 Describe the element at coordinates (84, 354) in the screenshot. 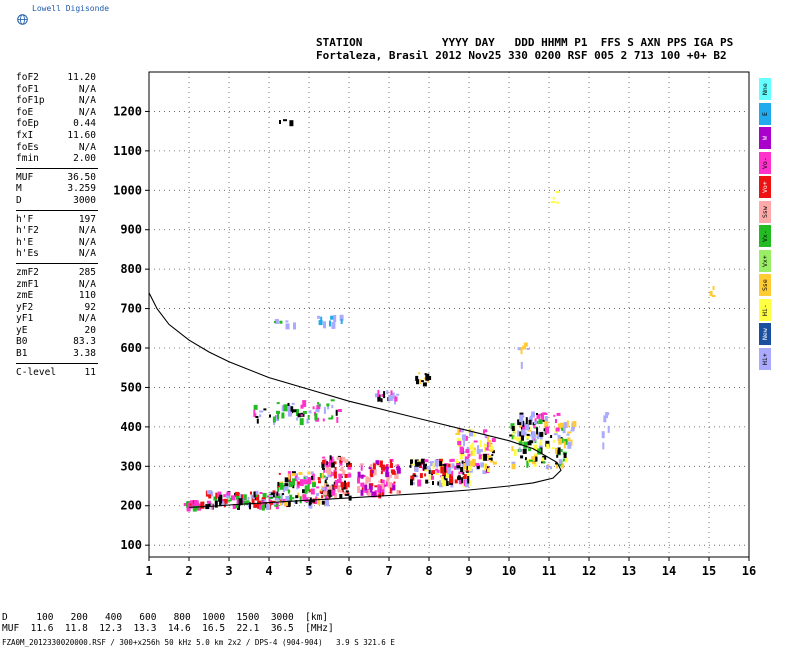

I see `param-value: 3.38` at that location.